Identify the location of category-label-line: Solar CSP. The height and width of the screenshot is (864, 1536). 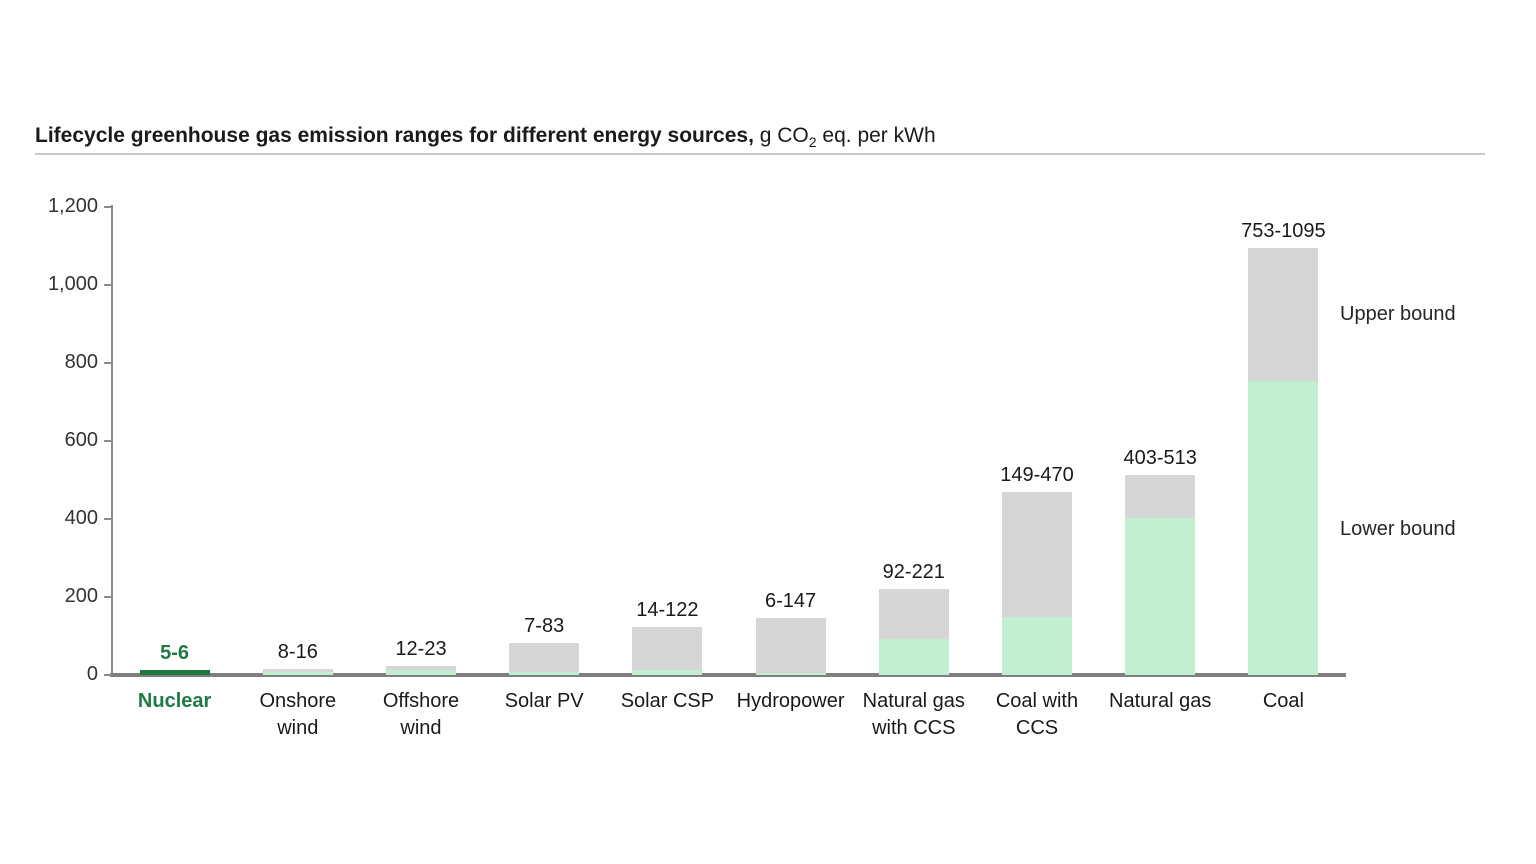
(667, 701).